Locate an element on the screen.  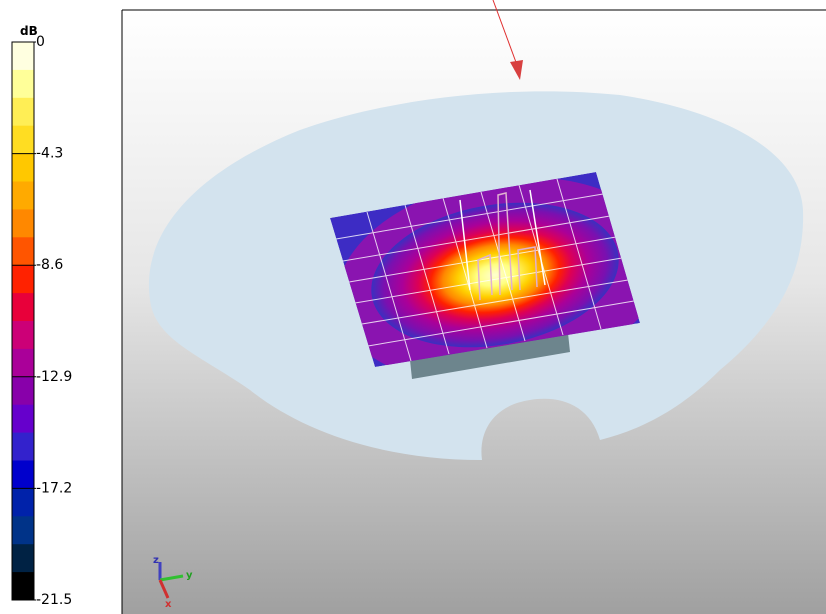
axis-y-label: y is located at coordinates (189, 575).